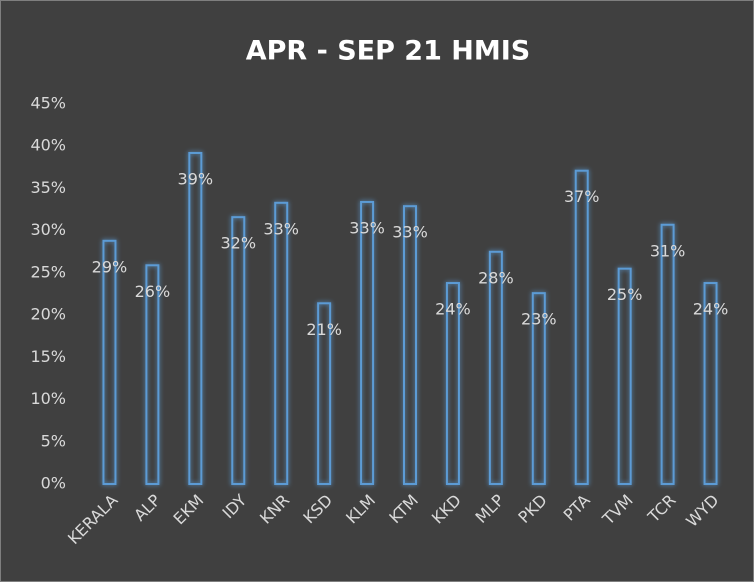  What do you see at coordinates (48, 103) in the screenshot?
I see `y-tick-label: 45%` at bounding box center [48, 103].